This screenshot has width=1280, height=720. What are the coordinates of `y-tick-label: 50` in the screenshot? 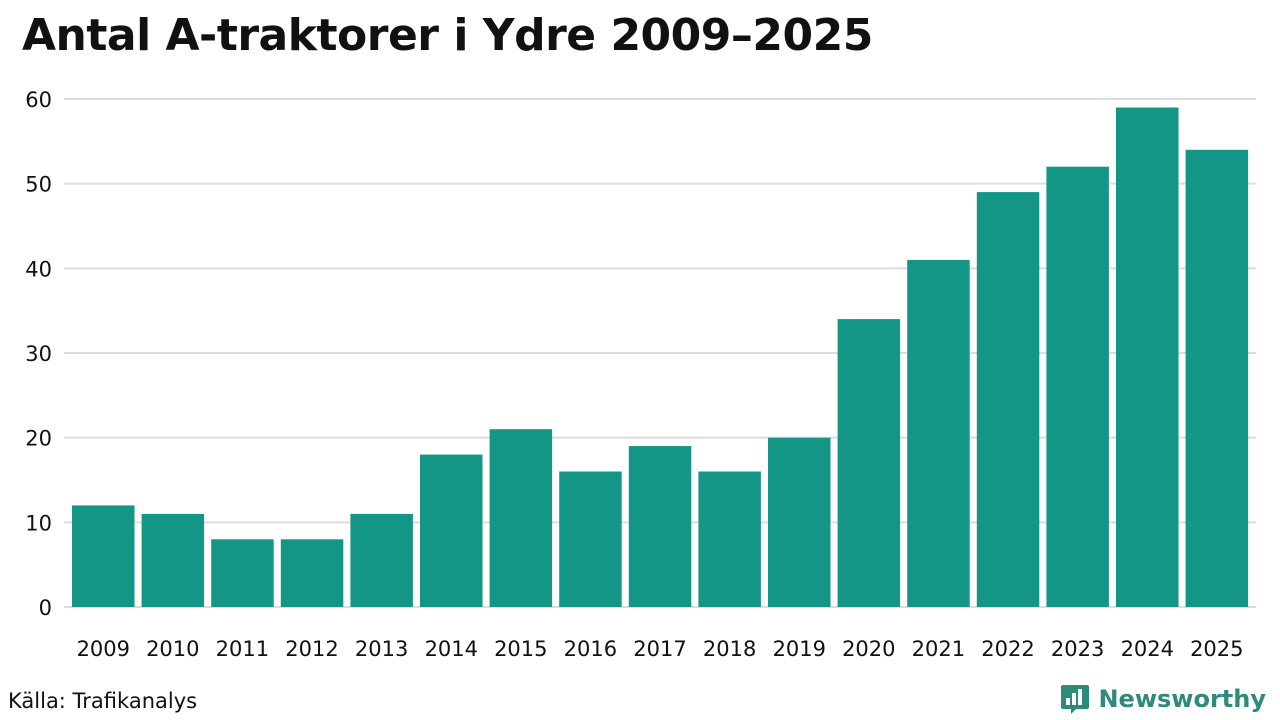 It's located at (38, 185).